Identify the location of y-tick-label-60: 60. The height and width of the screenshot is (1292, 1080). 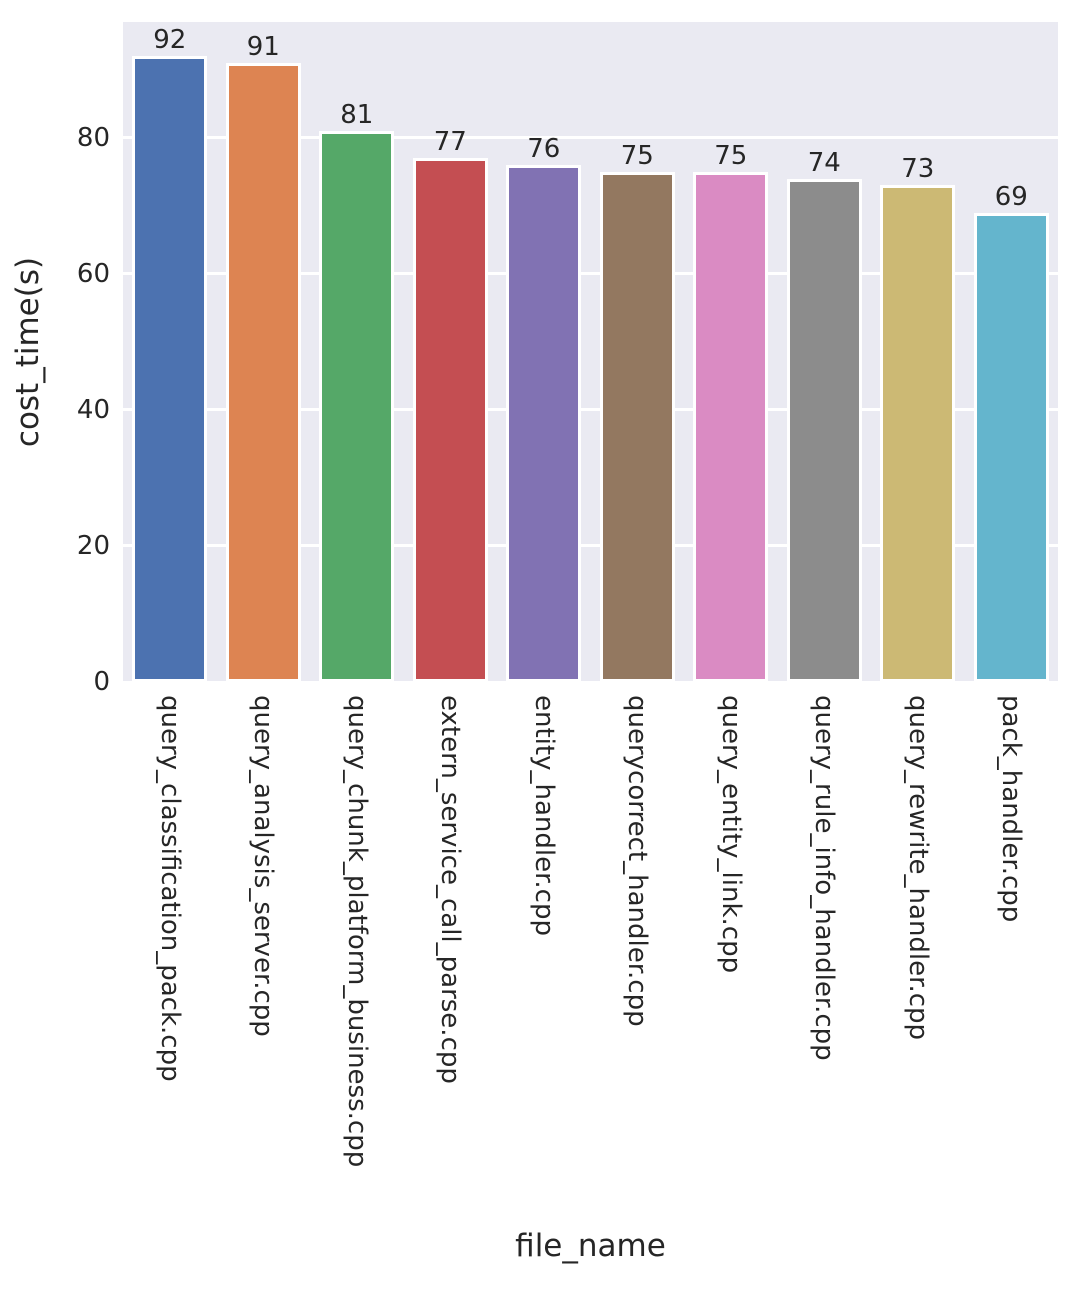
(93, 273).